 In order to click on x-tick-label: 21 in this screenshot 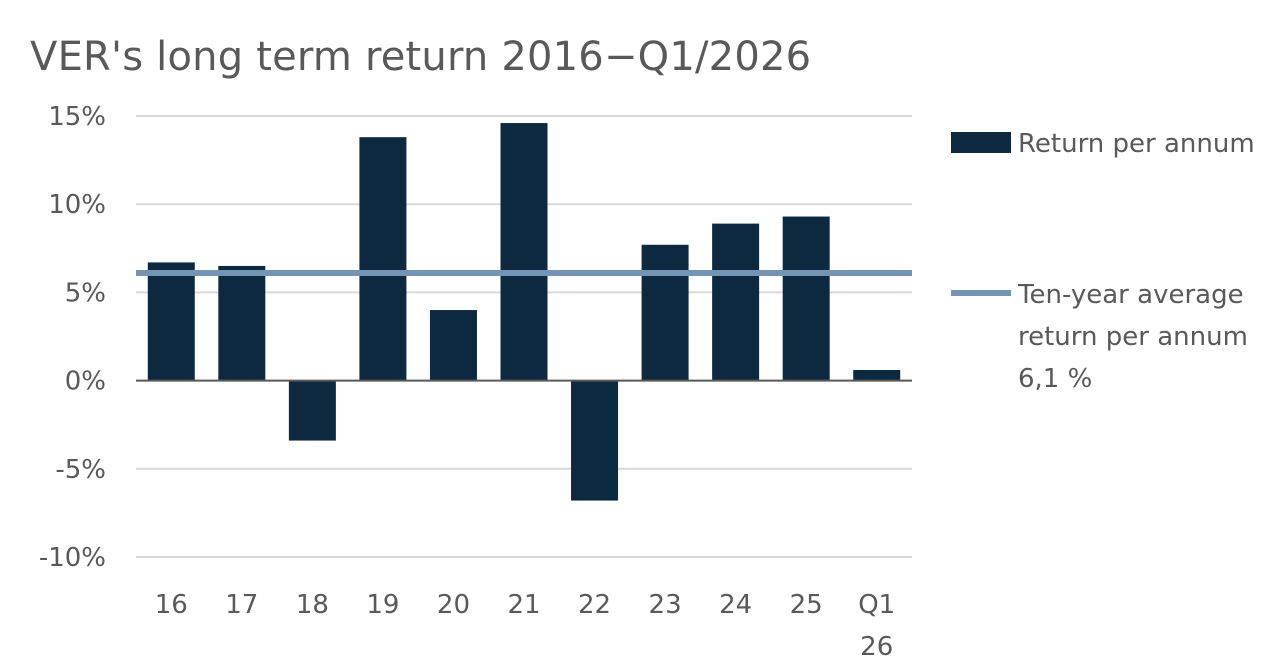, I will do `click(523, 605)`.